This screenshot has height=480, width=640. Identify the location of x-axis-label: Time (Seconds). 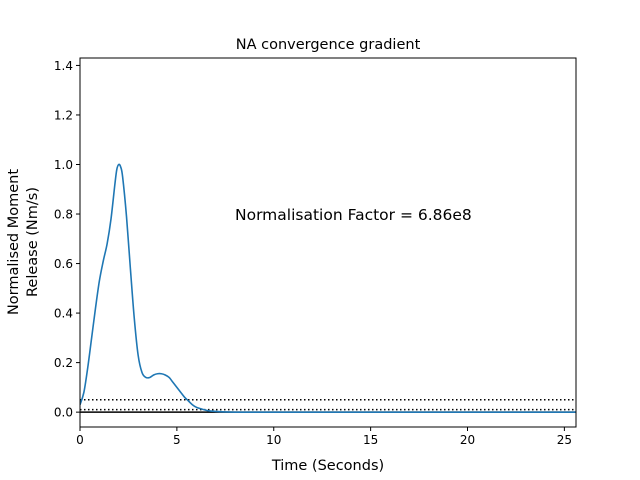
(327, 466).